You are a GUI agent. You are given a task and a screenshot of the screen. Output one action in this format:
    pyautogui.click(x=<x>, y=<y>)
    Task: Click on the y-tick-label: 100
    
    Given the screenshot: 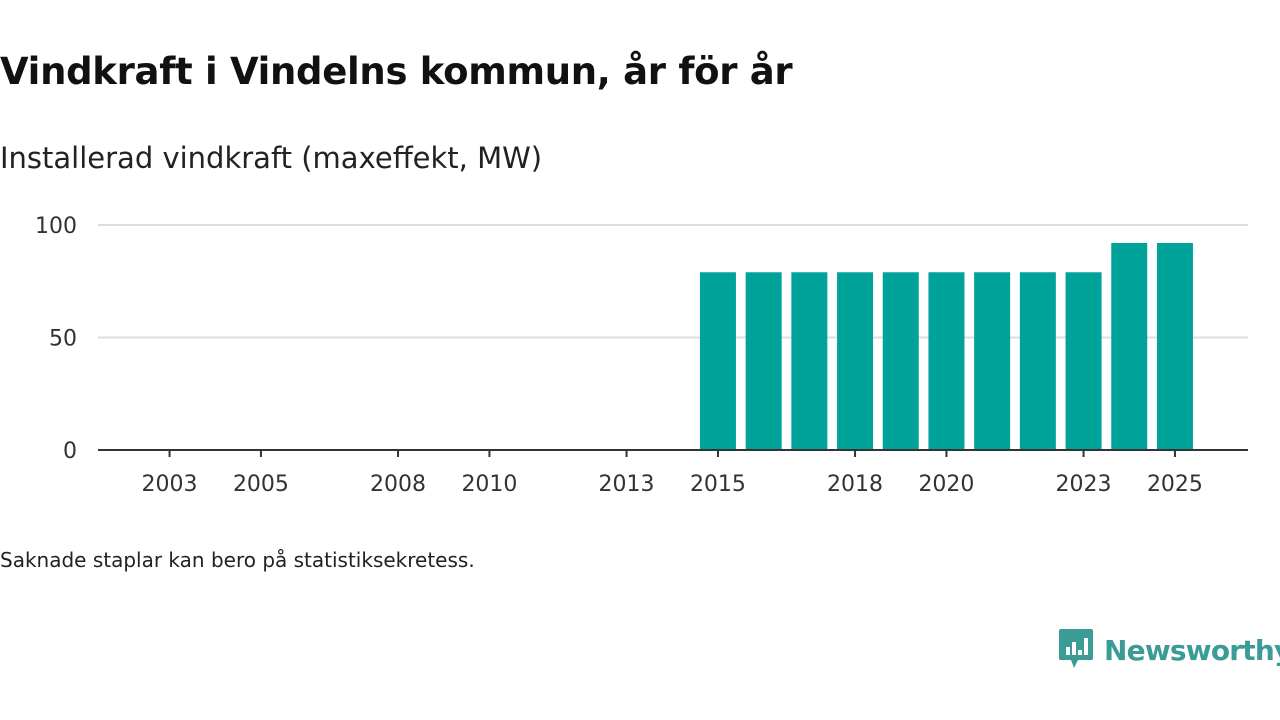 What is the action you would take?
    pyautogui.click(x=56, y=226)
    